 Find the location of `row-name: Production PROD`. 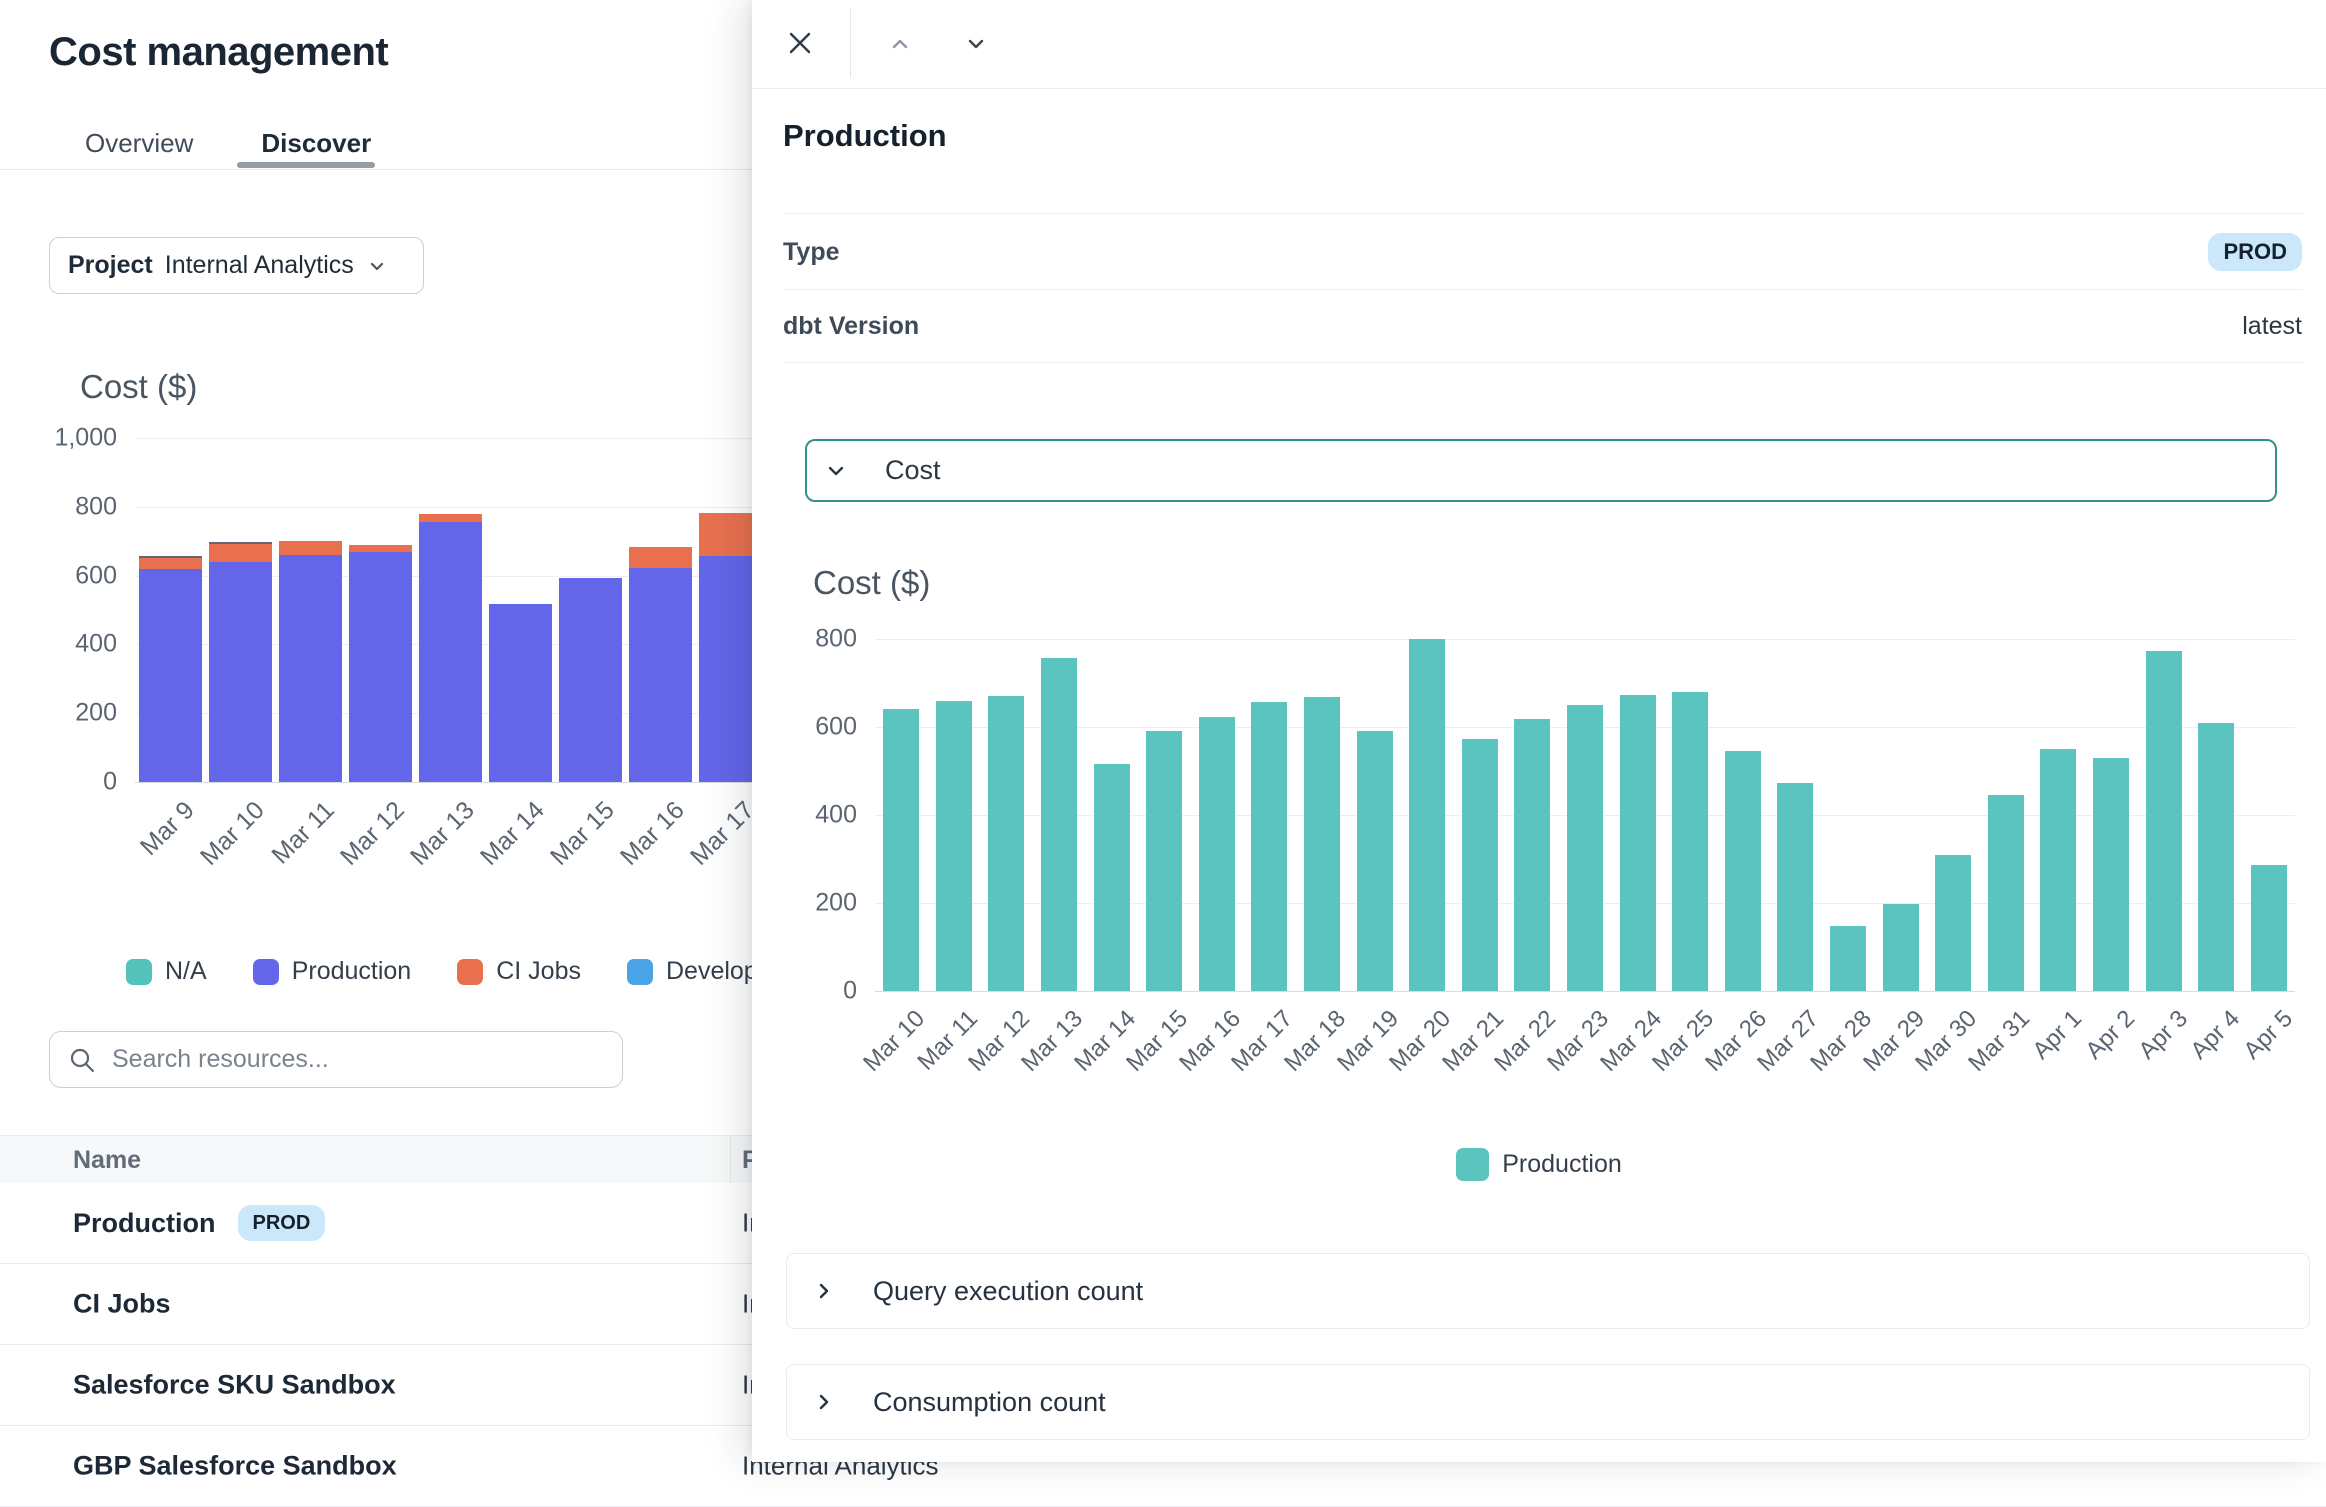

row-name: Production PROD is located at coordinates (199, 1223).